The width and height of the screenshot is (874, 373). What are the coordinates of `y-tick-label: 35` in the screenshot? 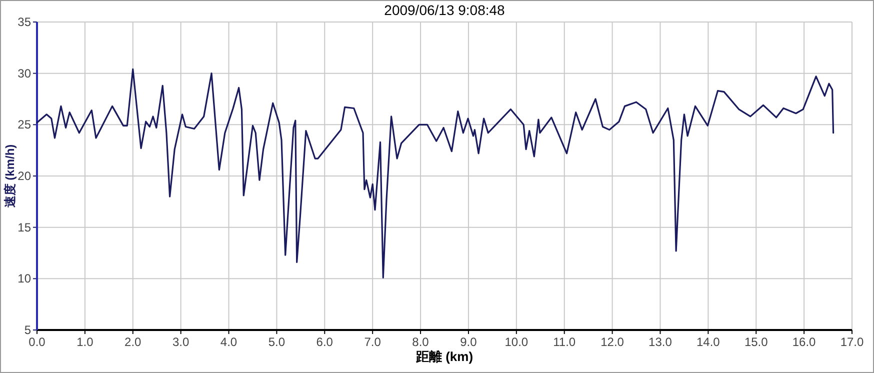 It's located at (25, 22).